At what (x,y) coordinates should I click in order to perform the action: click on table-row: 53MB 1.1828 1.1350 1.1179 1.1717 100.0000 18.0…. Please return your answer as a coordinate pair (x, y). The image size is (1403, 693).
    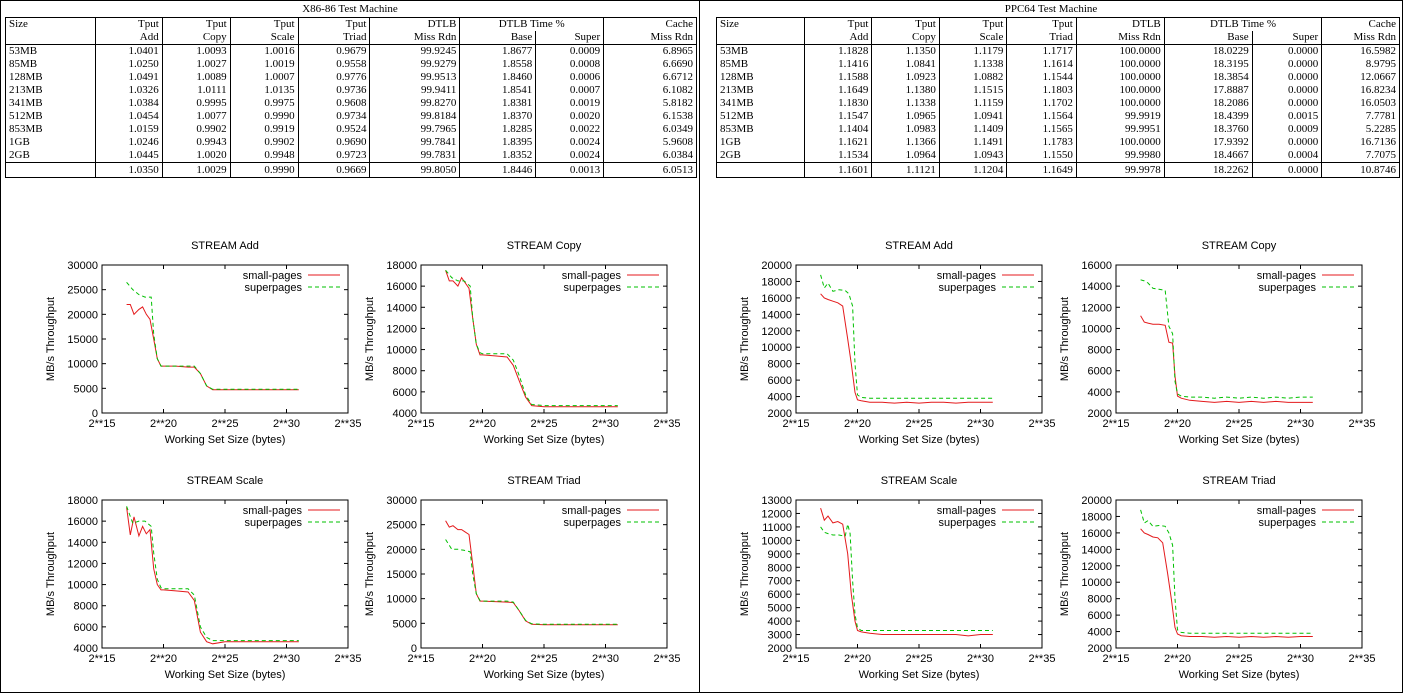
    Looking at the image, I should click on (1058, 51).